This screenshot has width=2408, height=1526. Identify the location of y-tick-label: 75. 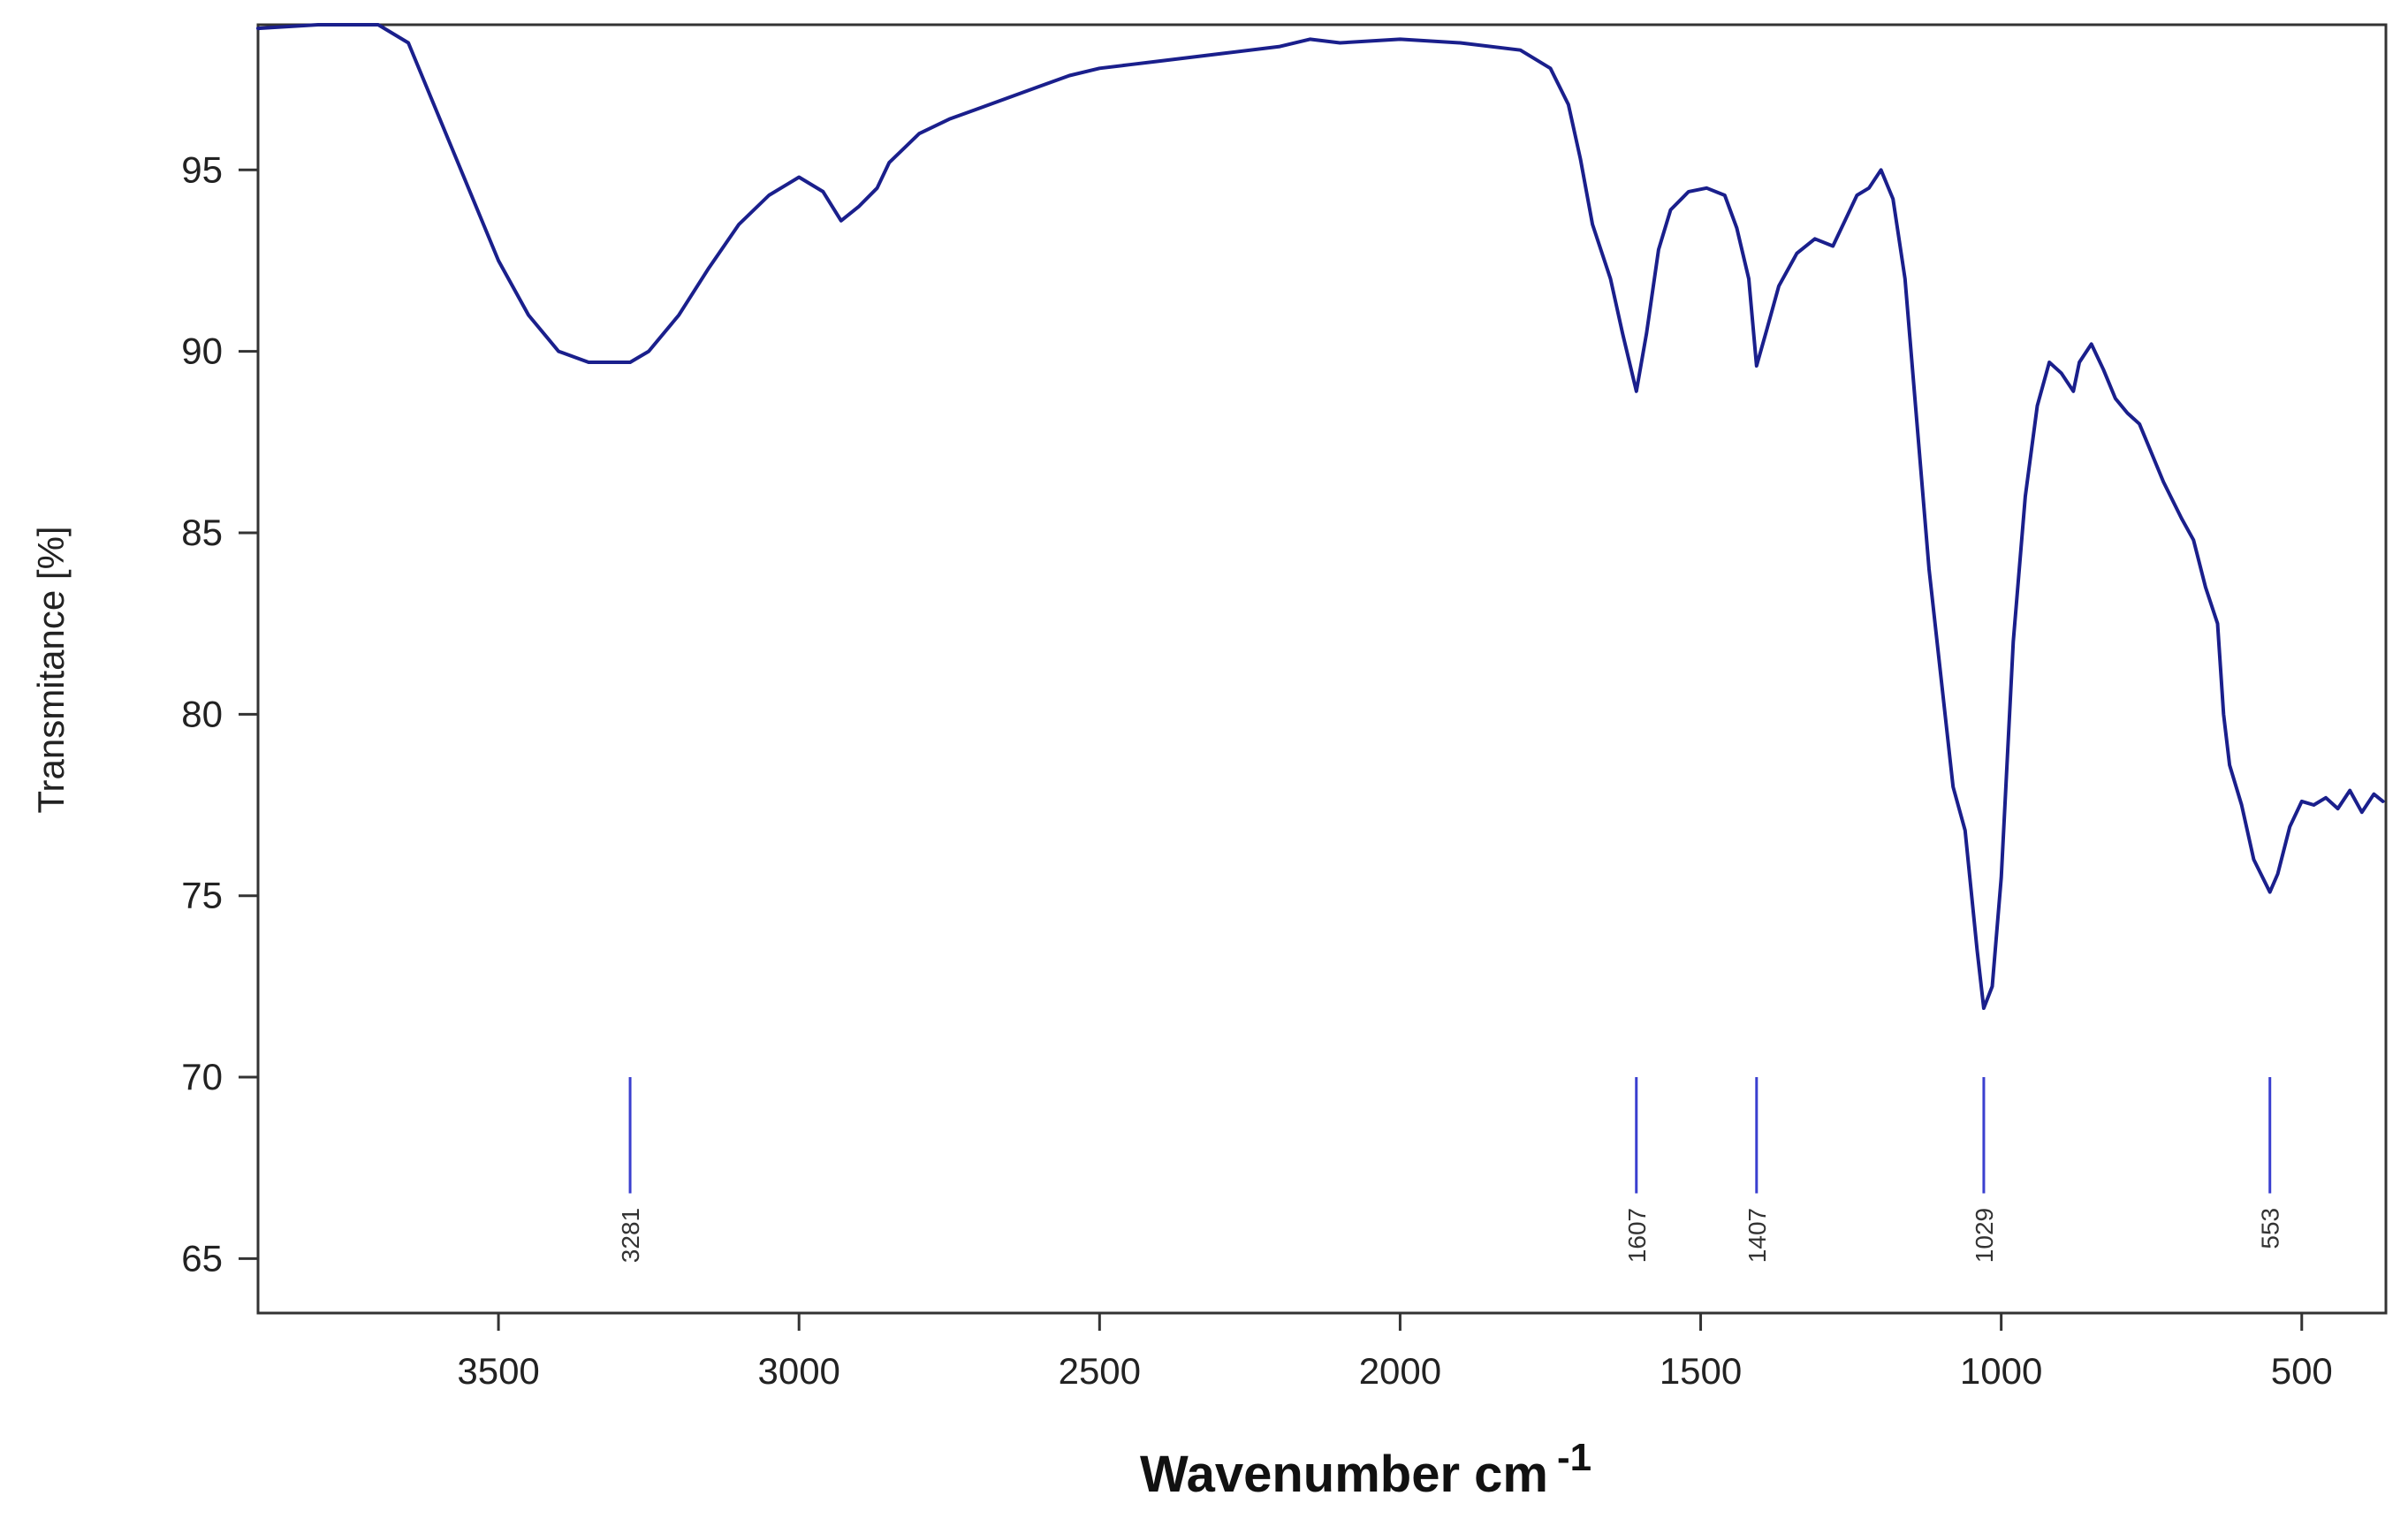
(202, 895).